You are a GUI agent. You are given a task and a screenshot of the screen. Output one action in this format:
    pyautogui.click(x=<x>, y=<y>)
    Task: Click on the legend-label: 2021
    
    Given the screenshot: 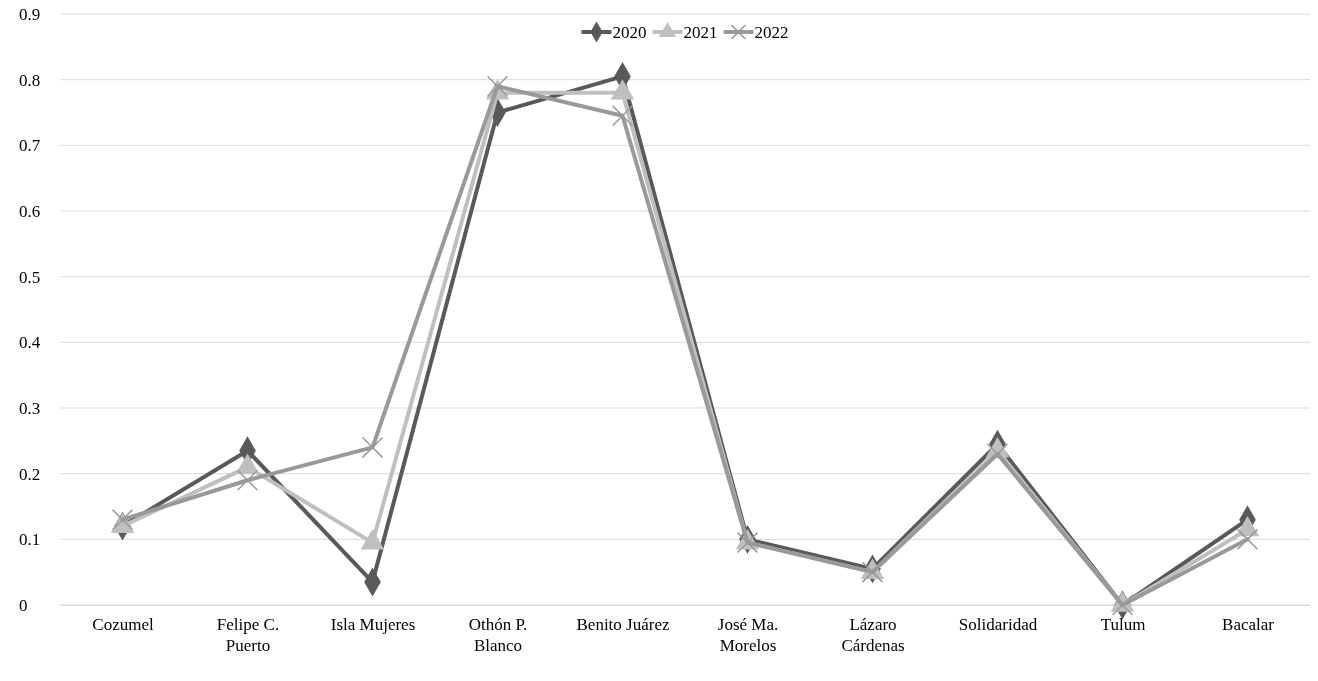 What is the action you would take?
    pyautogui.click(x=700, y=32)
    